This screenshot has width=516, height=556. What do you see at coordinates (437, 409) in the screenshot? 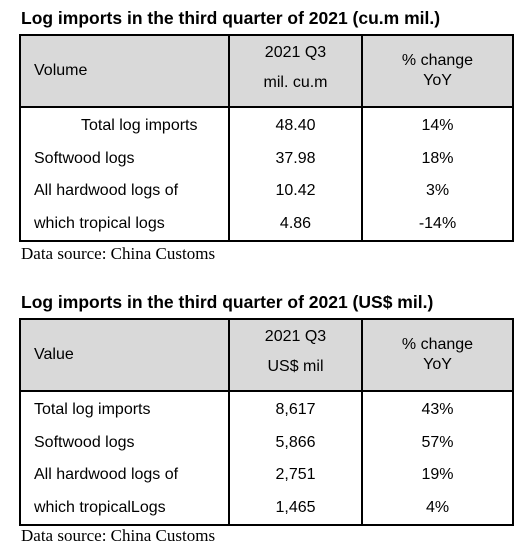
I see `row-change: 43%` at bounding box center [437, 409].